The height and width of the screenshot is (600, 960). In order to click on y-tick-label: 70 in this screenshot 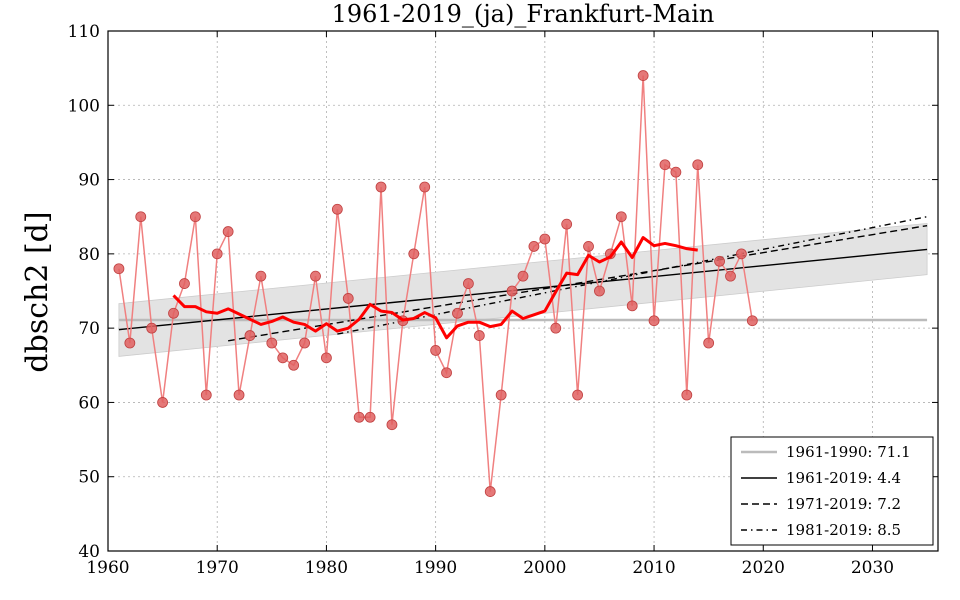, I will do `click(89, 329)`.